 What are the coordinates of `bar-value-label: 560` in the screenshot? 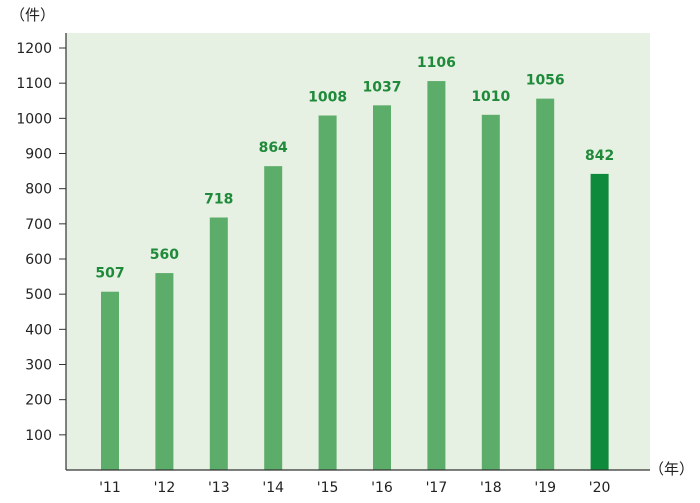 It's located at (164, 255).